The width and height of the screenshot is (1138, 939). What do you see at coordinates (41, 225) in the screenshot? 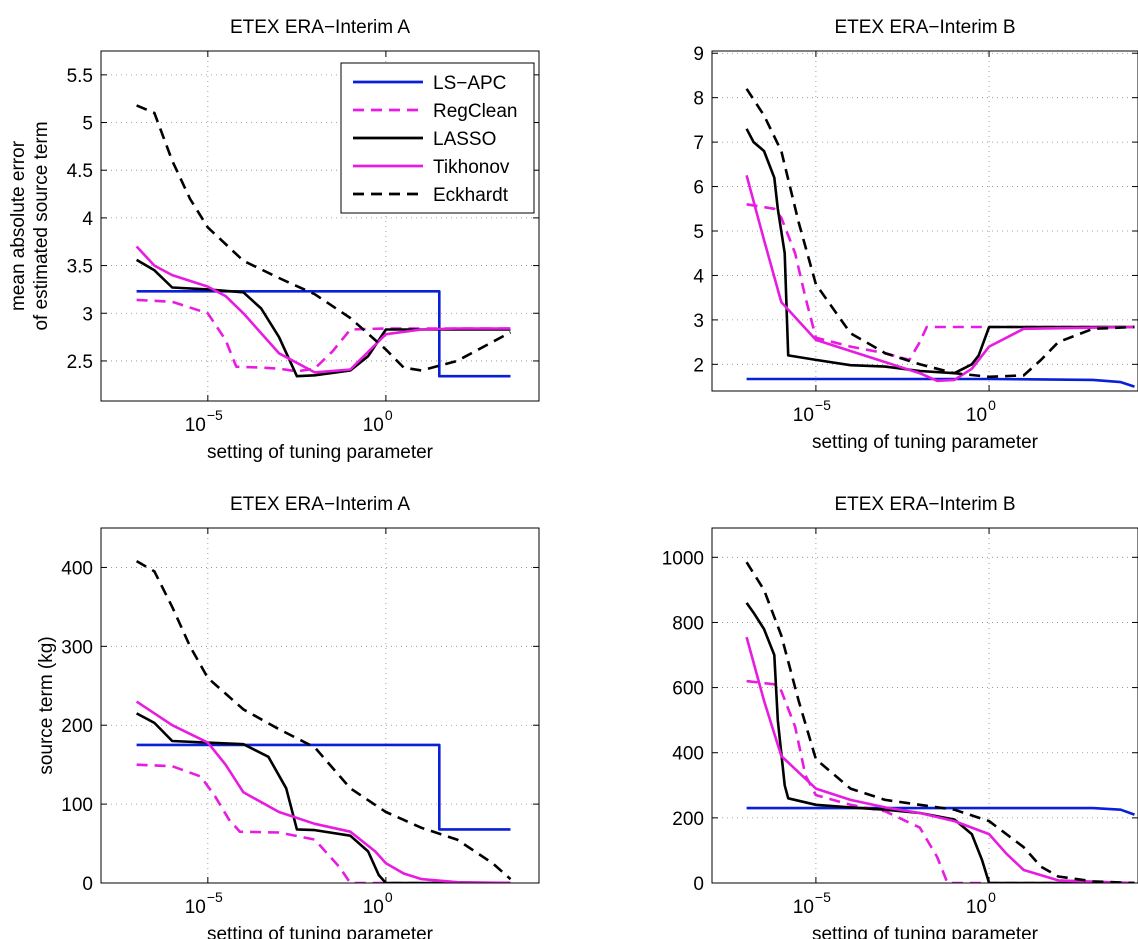
I see `y-axis-label: of estimated source term` at bounding box center [41, 225].